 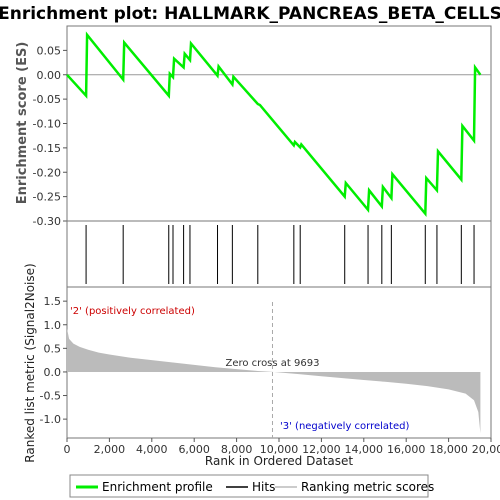 What do you see at coordinates (53, 360) in the screenshot?
I see `rank-y-ticks: 1.5 1.0 0.5 0.0 -0.5 -1.0` at bounding box center [53, 360].